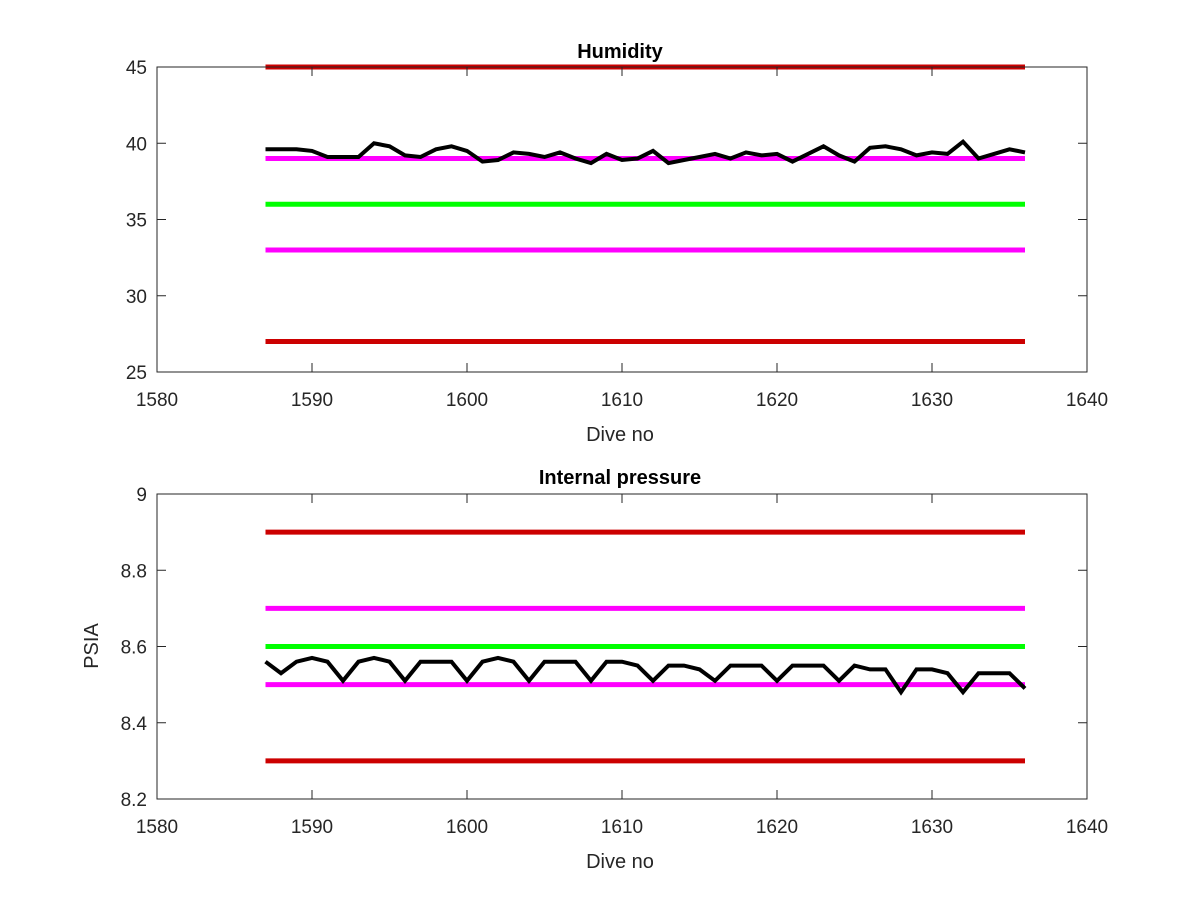  Describe the element at coordinates (136, 373) in the screenshot. I see `y-tick-label: 25` at that location.